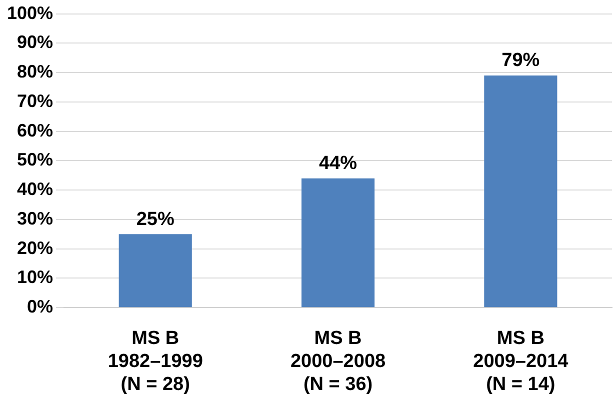  Describe the element at coordinates (521, 61) in the screenshot. I see `data-label: 79%` at that location.